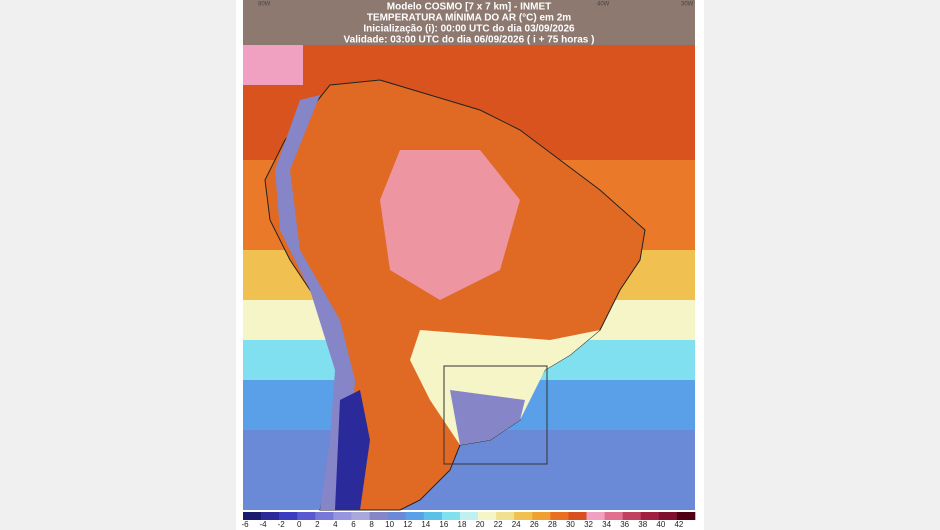 Image resolution: width=940 pixels, height=530 pixels. Describe the element at coordinates (407, 524) in the screenshot. I see `colorbar-label: 12` at that location.